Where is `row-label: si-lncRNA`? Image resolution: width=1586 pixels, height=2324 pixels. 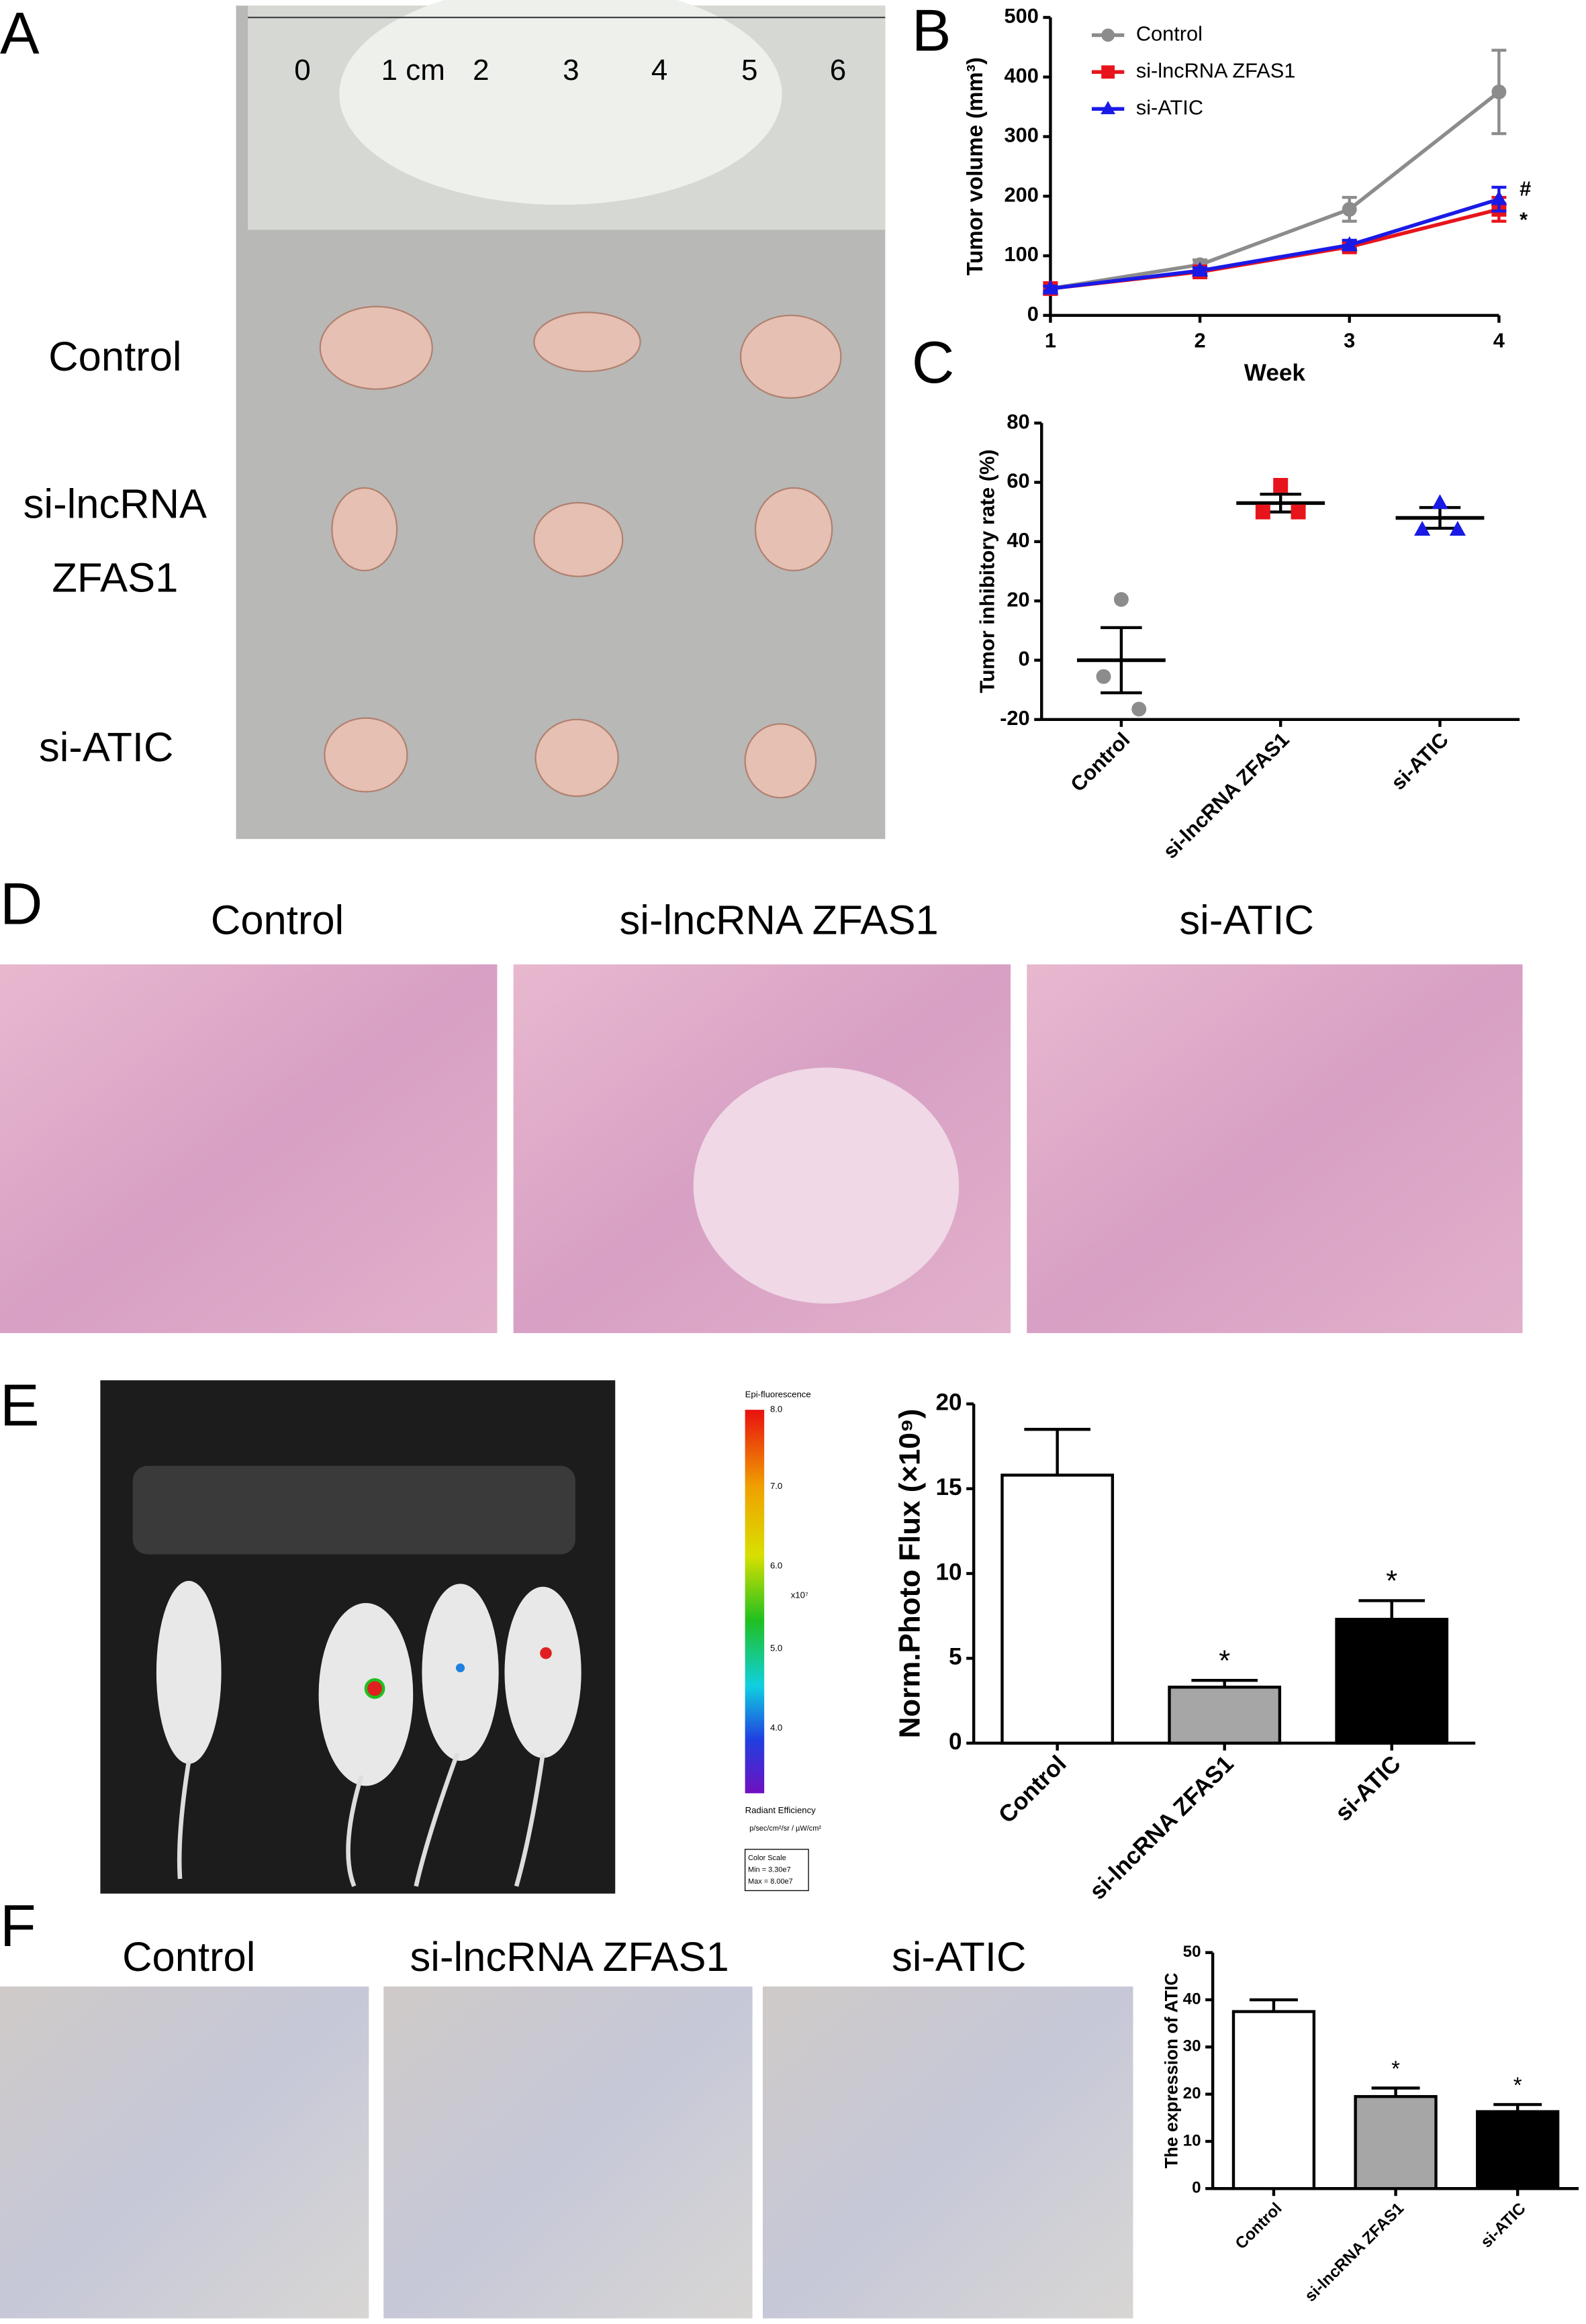
row-label: si-lncRNA is located at coordinates (116, 504).